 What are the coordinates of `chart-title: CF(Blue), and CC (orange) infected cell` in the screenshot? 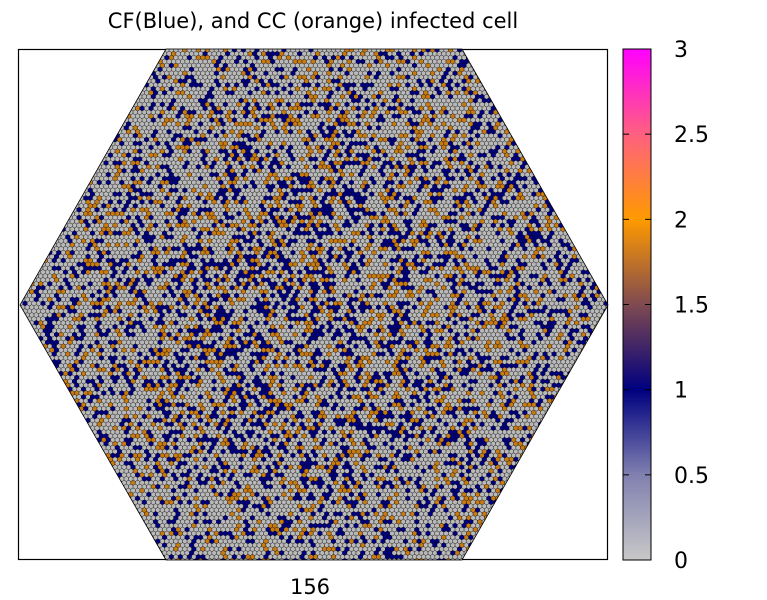 It's located at (313, 21).